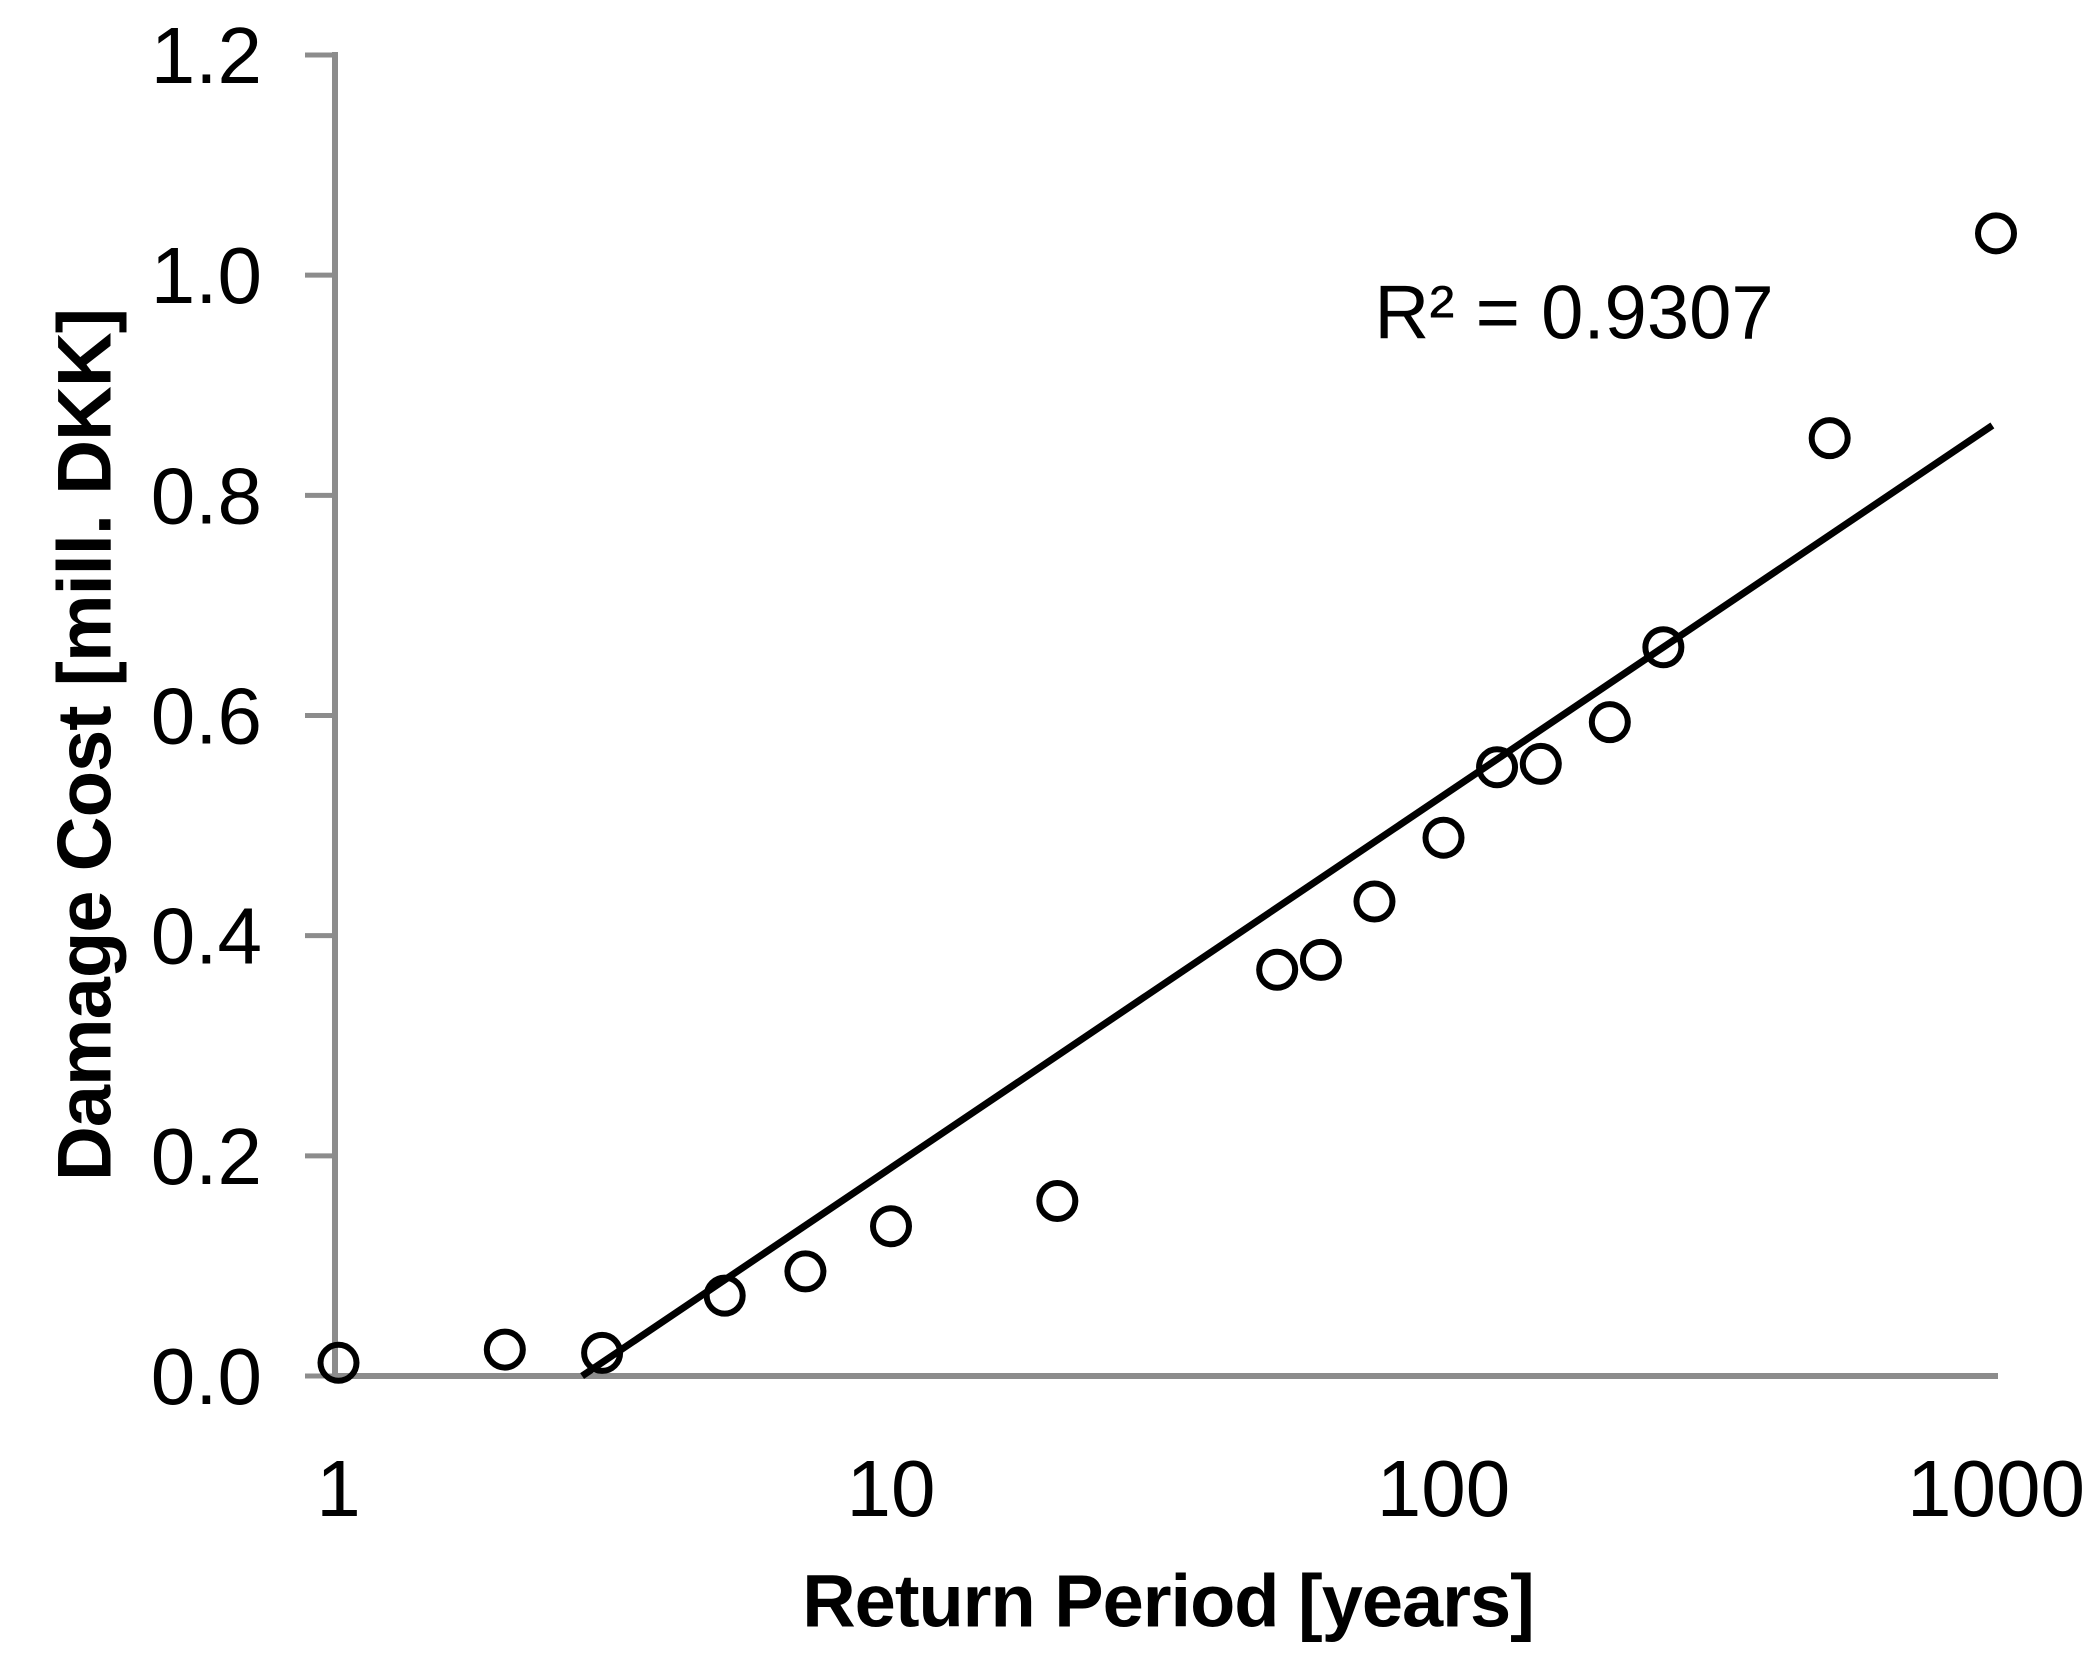 This screenshot has width=2094, height=1656. I want to click on y-tick-label: 1.2, so click(206, 55).